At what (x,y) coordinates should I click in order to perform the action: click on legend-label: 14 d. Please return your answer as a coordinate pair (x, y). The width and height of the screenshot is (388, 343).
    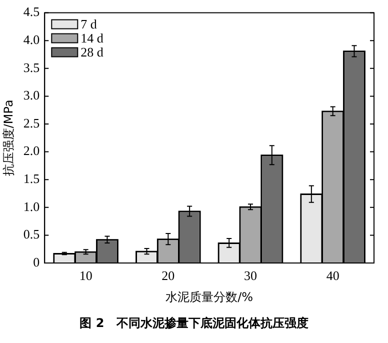
    Looking at the image, I should click on (92, 38).